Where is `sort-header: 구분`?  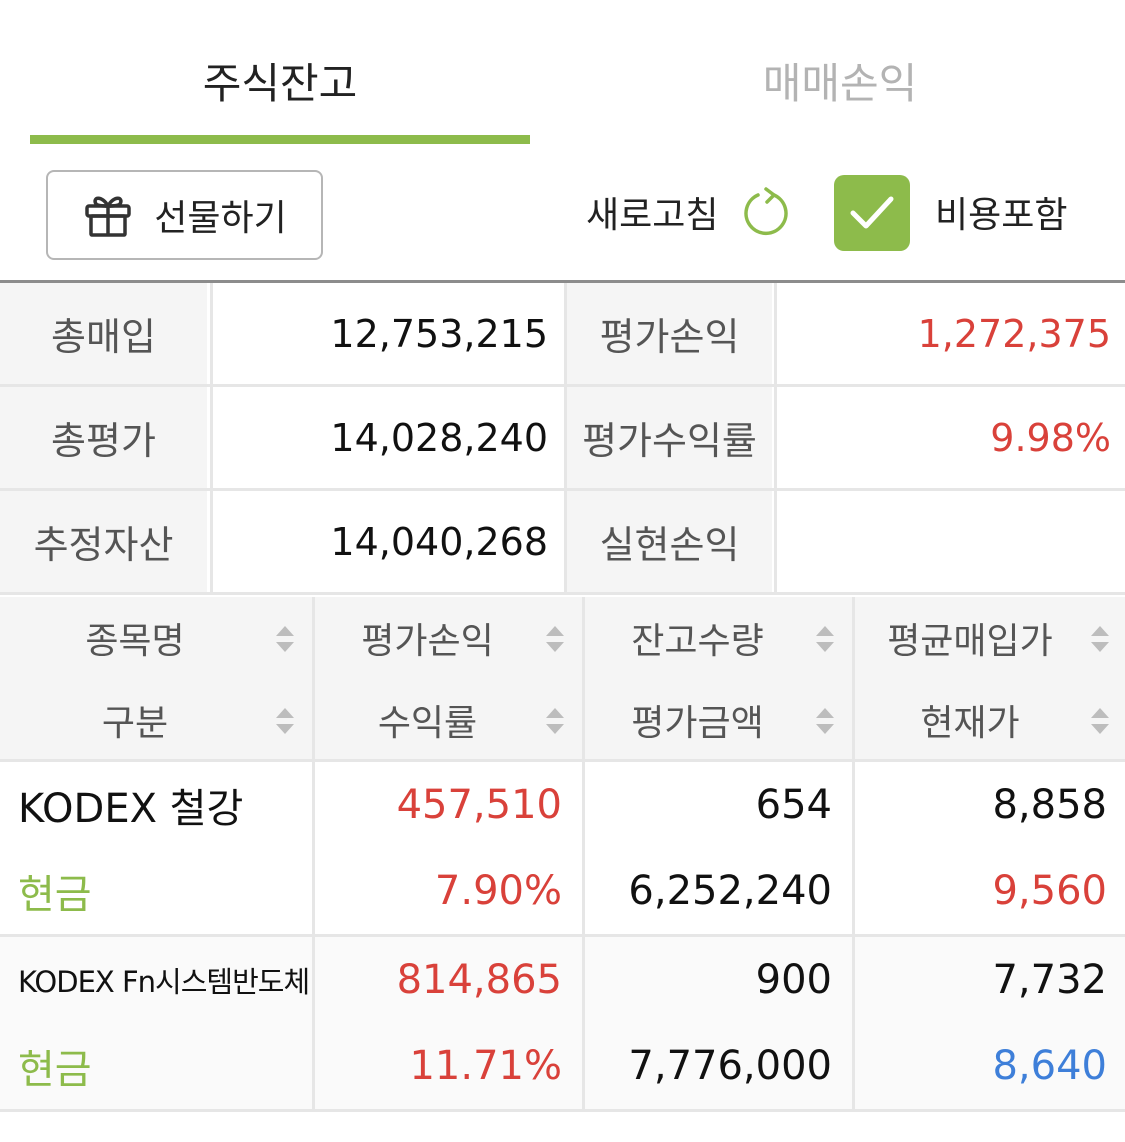
sort-header: 구분 is located at coordinates (155, 720).